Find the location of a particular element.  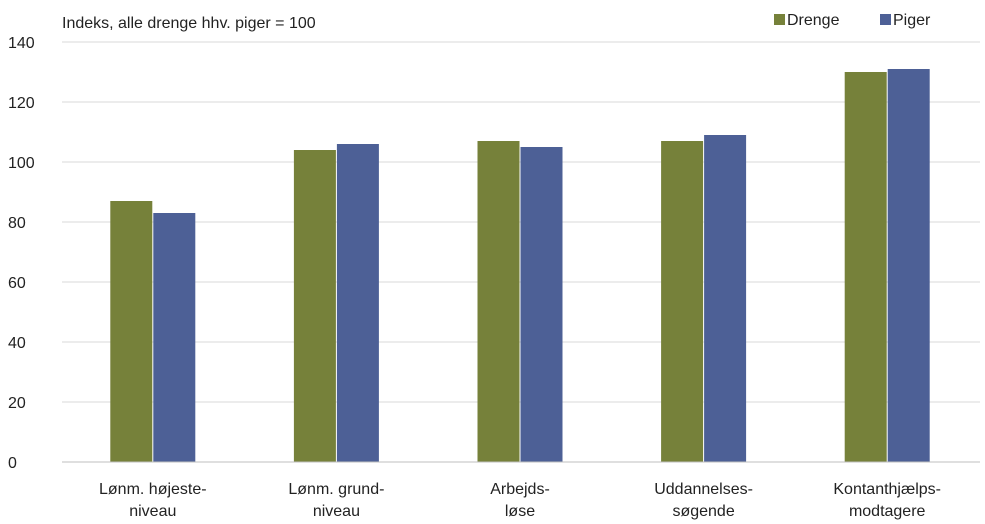

x-category-label: søgende is located at coordinates (703, 511).